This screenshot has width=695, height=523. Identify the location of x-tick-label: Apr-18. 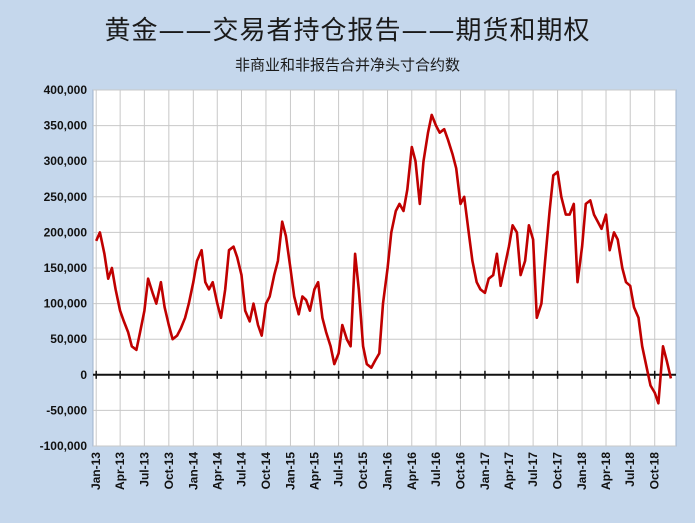
(606, 471).